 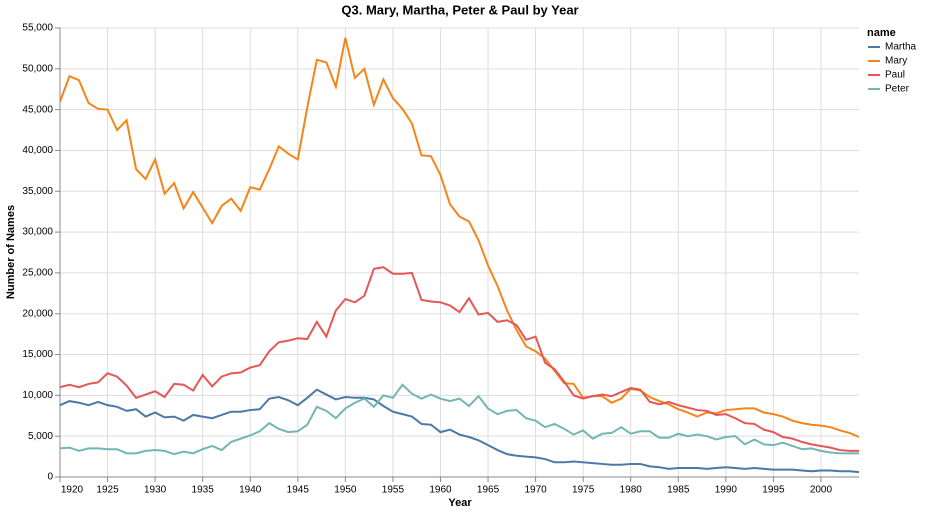 I want to click on y-tick-label: 20,000, so click(x=37, y=313).